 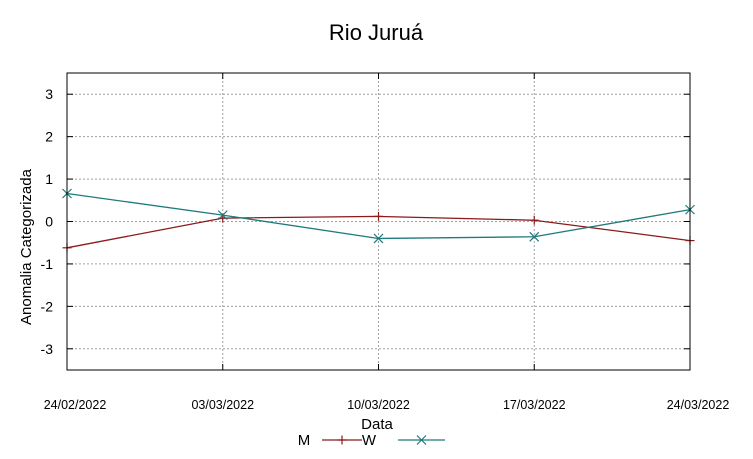 I want to click on y-tick-label: -2, so click(x=47, y=306).